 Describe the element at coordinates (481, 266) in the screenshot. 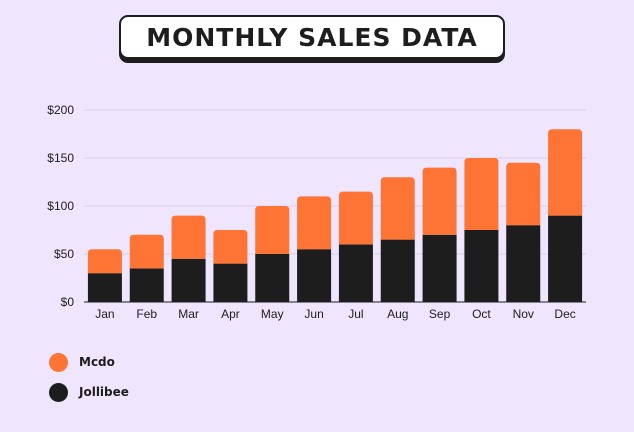

I see `bar-jollibee-oct` at that location.